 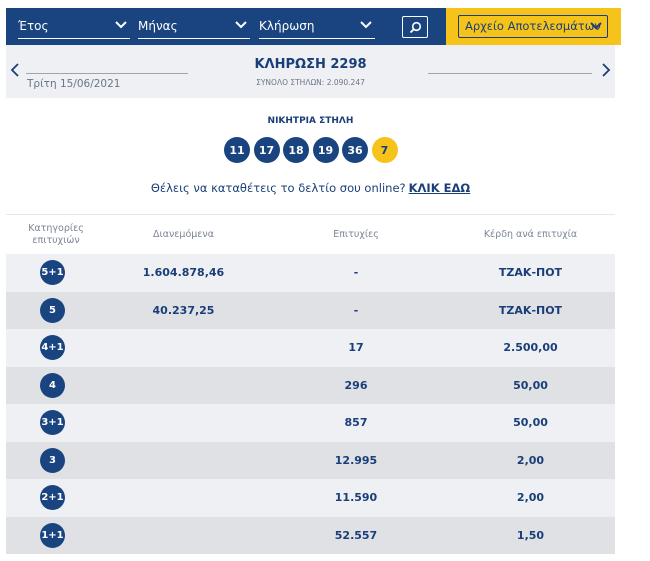 I want to click on draw-title: ΚΛΗΡΩΣΗ 2298, so click(x=310, y=64).